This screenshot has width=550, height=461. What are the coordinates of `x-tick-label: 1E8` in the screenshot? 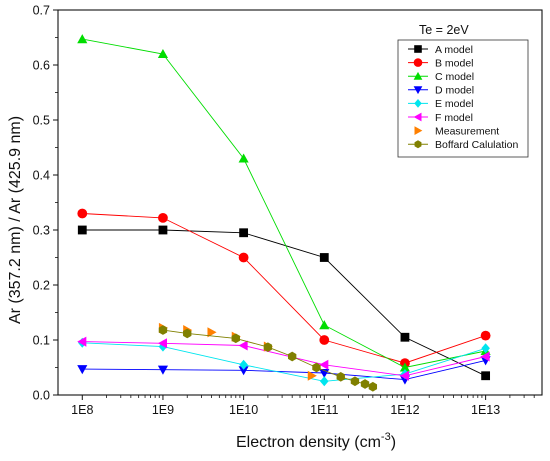 It's located at (82, 410).